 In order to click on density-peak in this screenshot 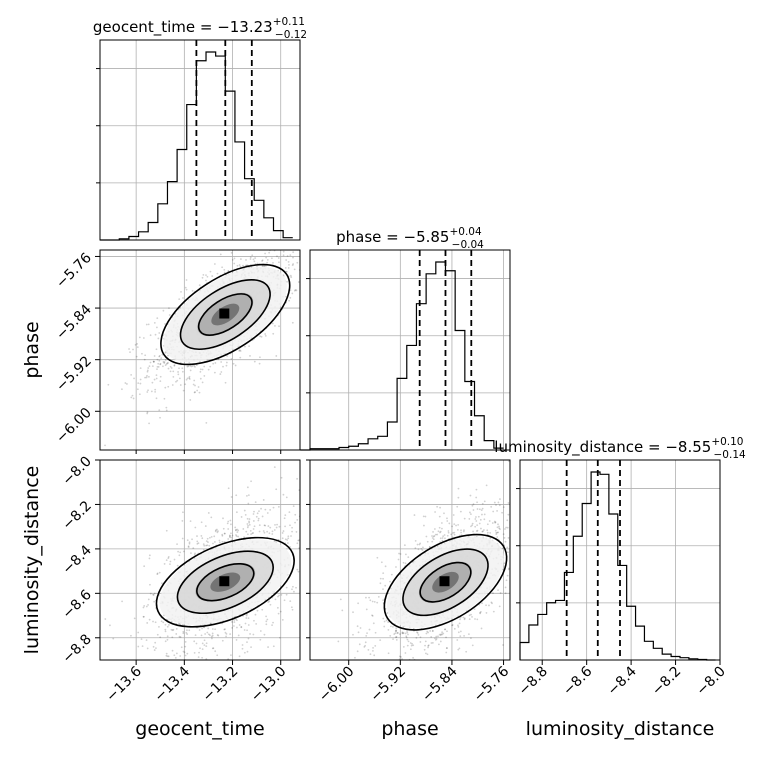, I will do `click(444, 581)`.